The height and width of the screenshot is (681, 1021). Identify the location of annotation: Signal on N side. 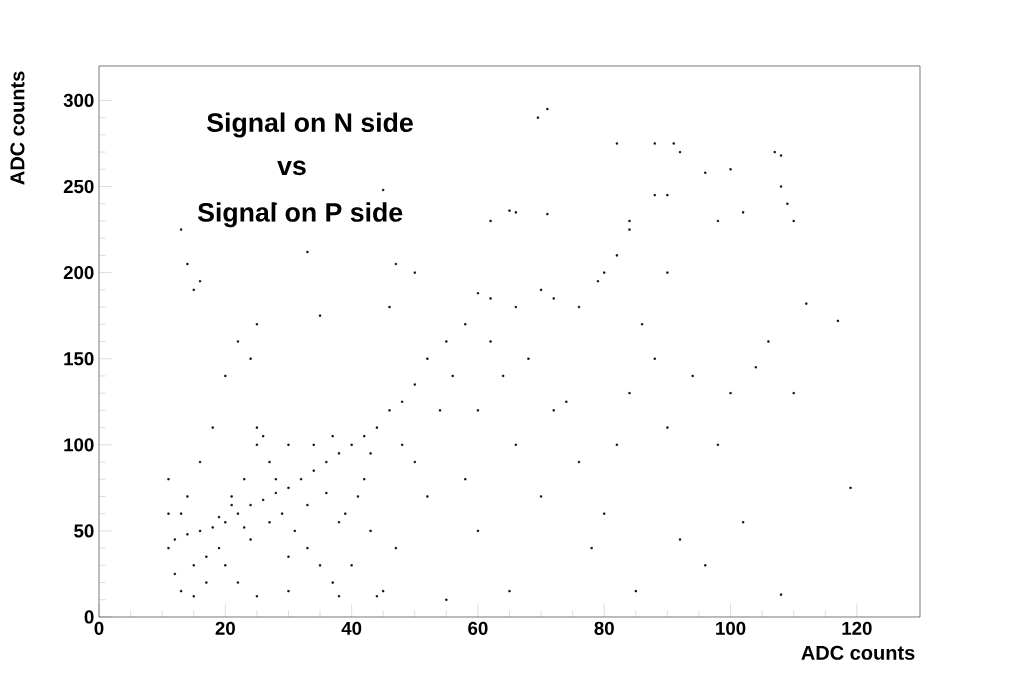
(310, 125).